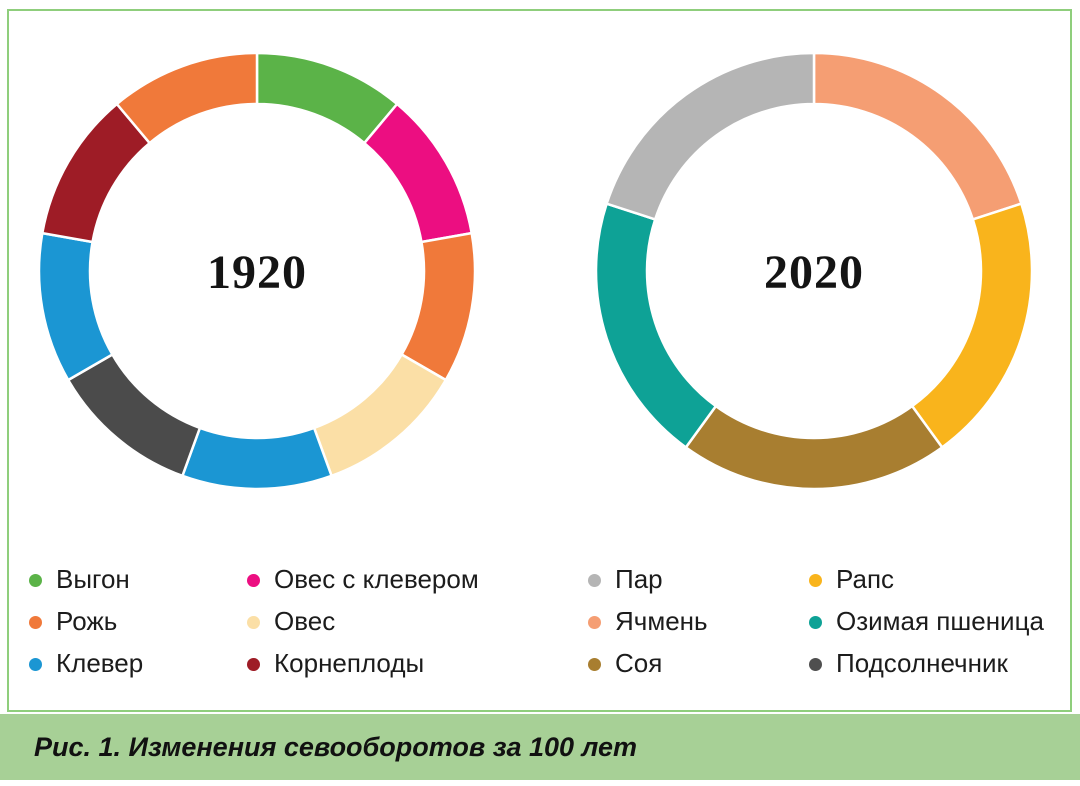 The height and width of the screenshot is (786, 1080). I want to click on legend-item: Овес, so click(363, 622).